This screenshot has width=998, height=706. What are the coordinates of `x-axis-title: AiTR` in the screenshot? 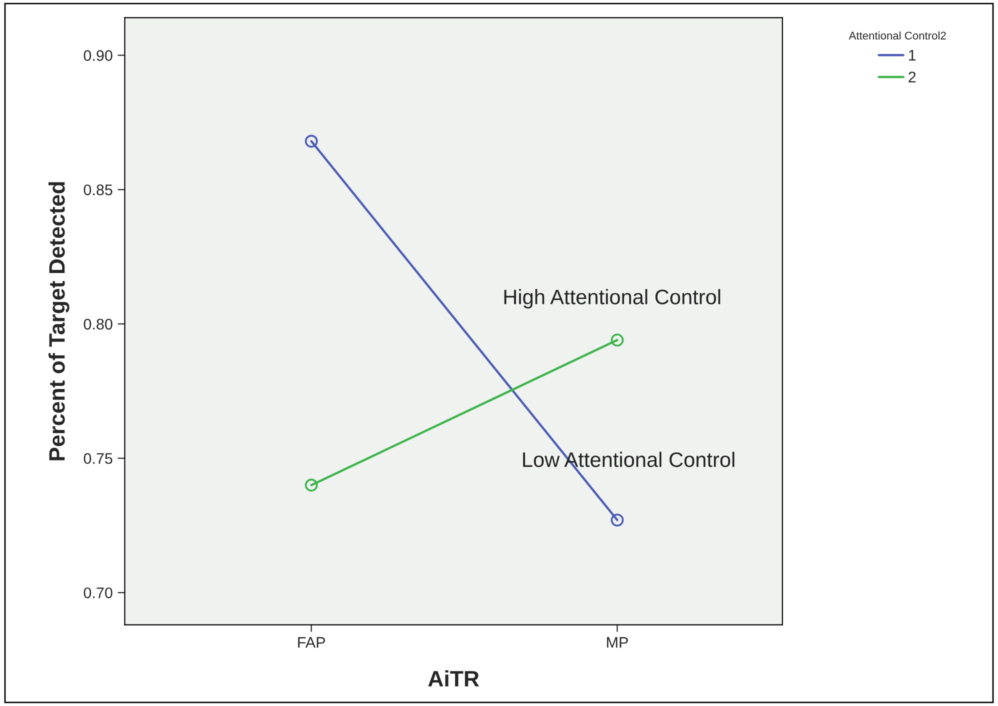 It's located at (454, 678).